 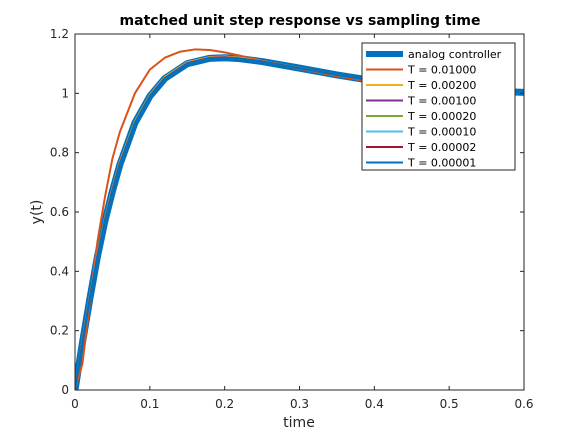 I want to click on legend-item-6: T = 0.00002, so click(x=421, y=147).